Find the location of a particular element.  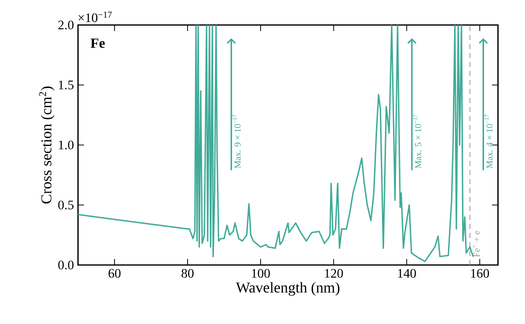

annotation: Fe is located at coordinates (97, 43).